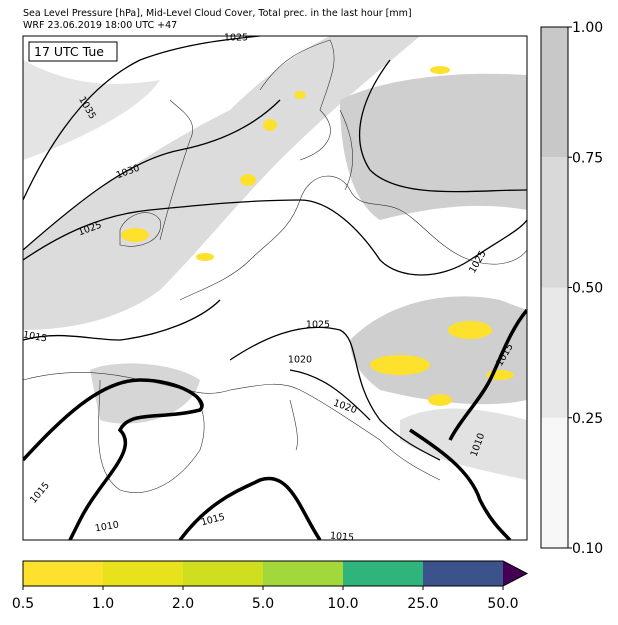  What do you see at coordinates (587, 419) in the screenshot?
I see `cloud-tick-label: 0.25` at bounding box center [587, 419].